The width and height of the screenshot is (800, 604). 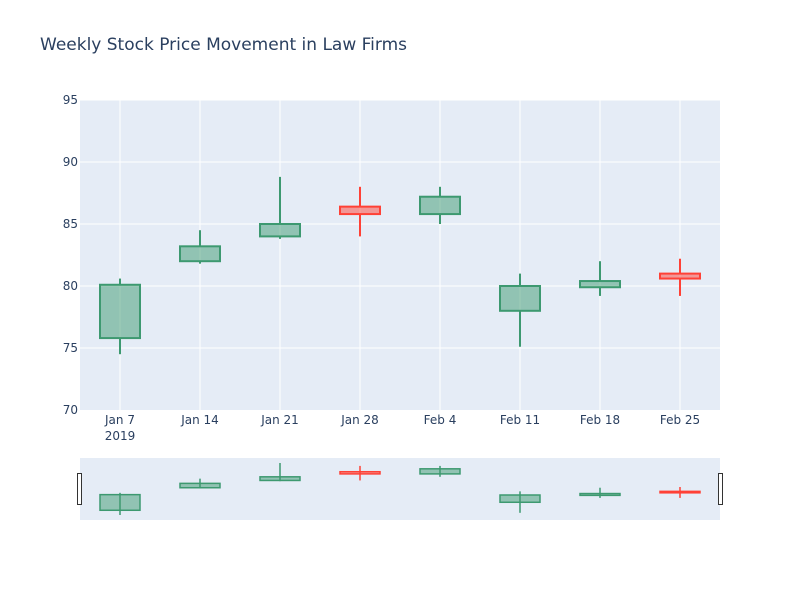 I want to click on range-slider-left-handle, so click(x=79, y=489).